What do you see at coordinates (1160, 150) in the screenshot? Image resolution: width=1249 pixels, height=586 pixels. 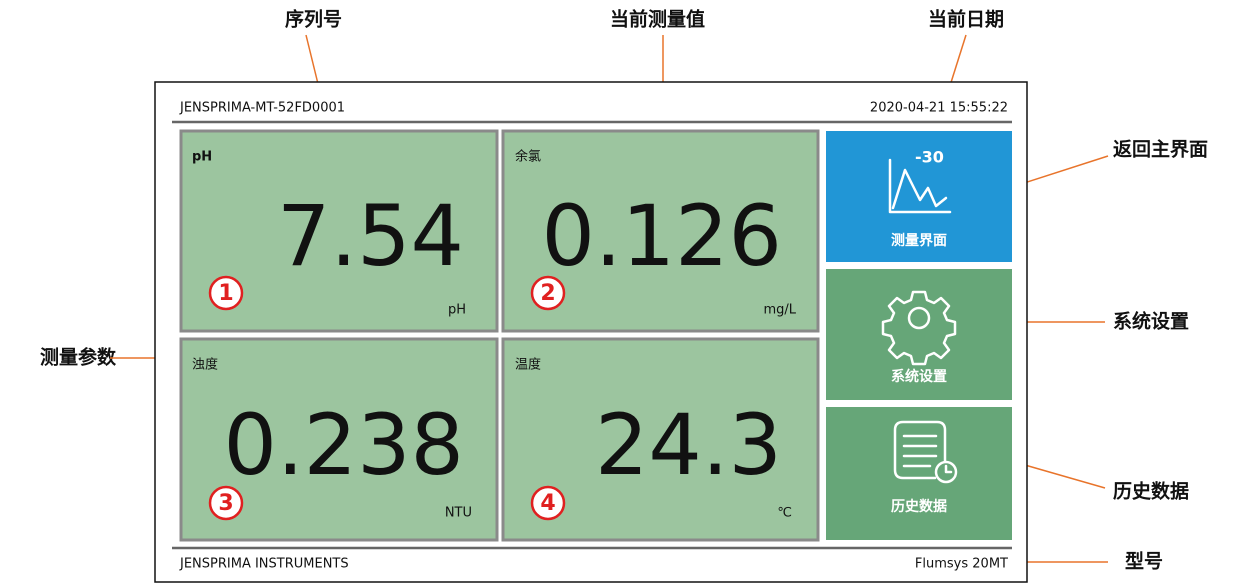 I see `annotation: 返回主界面` at bounding box center [1160, 150].